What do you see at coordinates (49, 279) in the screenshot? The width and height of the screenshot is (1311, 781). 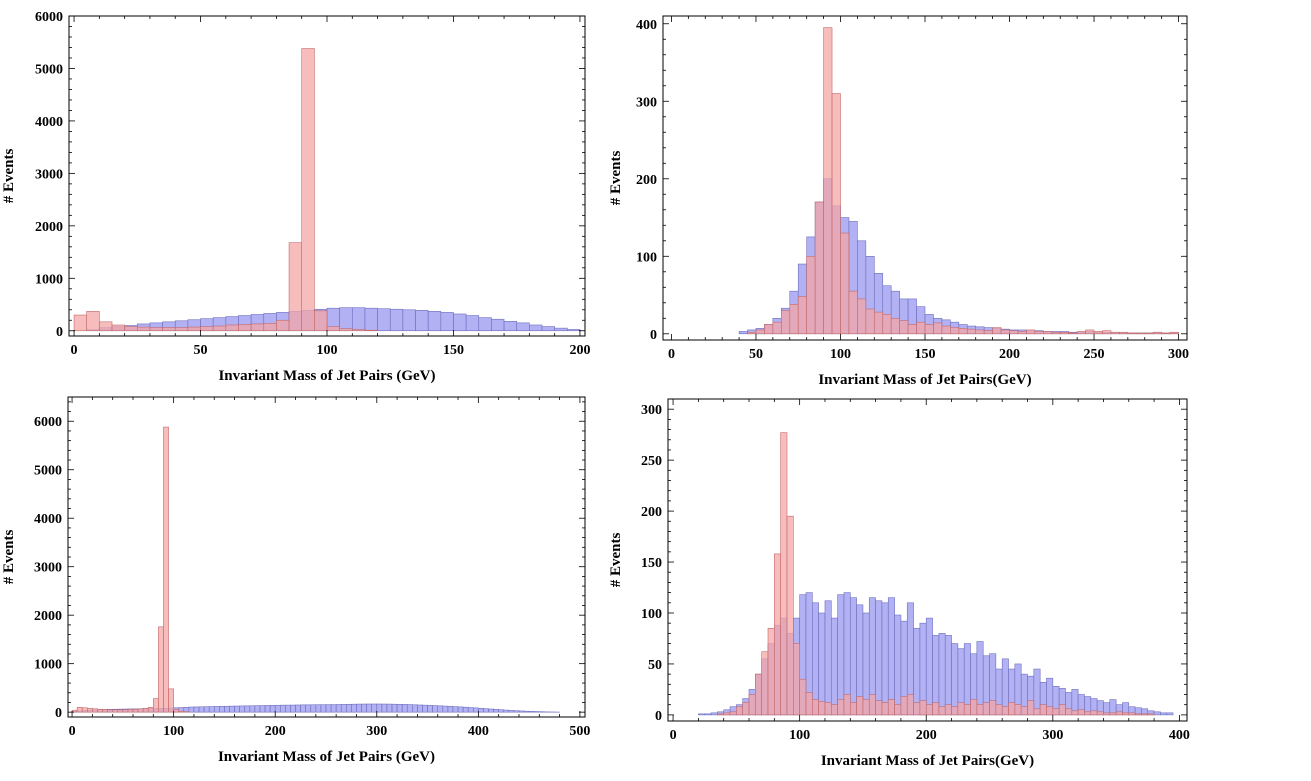 I see `y-tick-label: 1000` at bounding box center [49, 279].